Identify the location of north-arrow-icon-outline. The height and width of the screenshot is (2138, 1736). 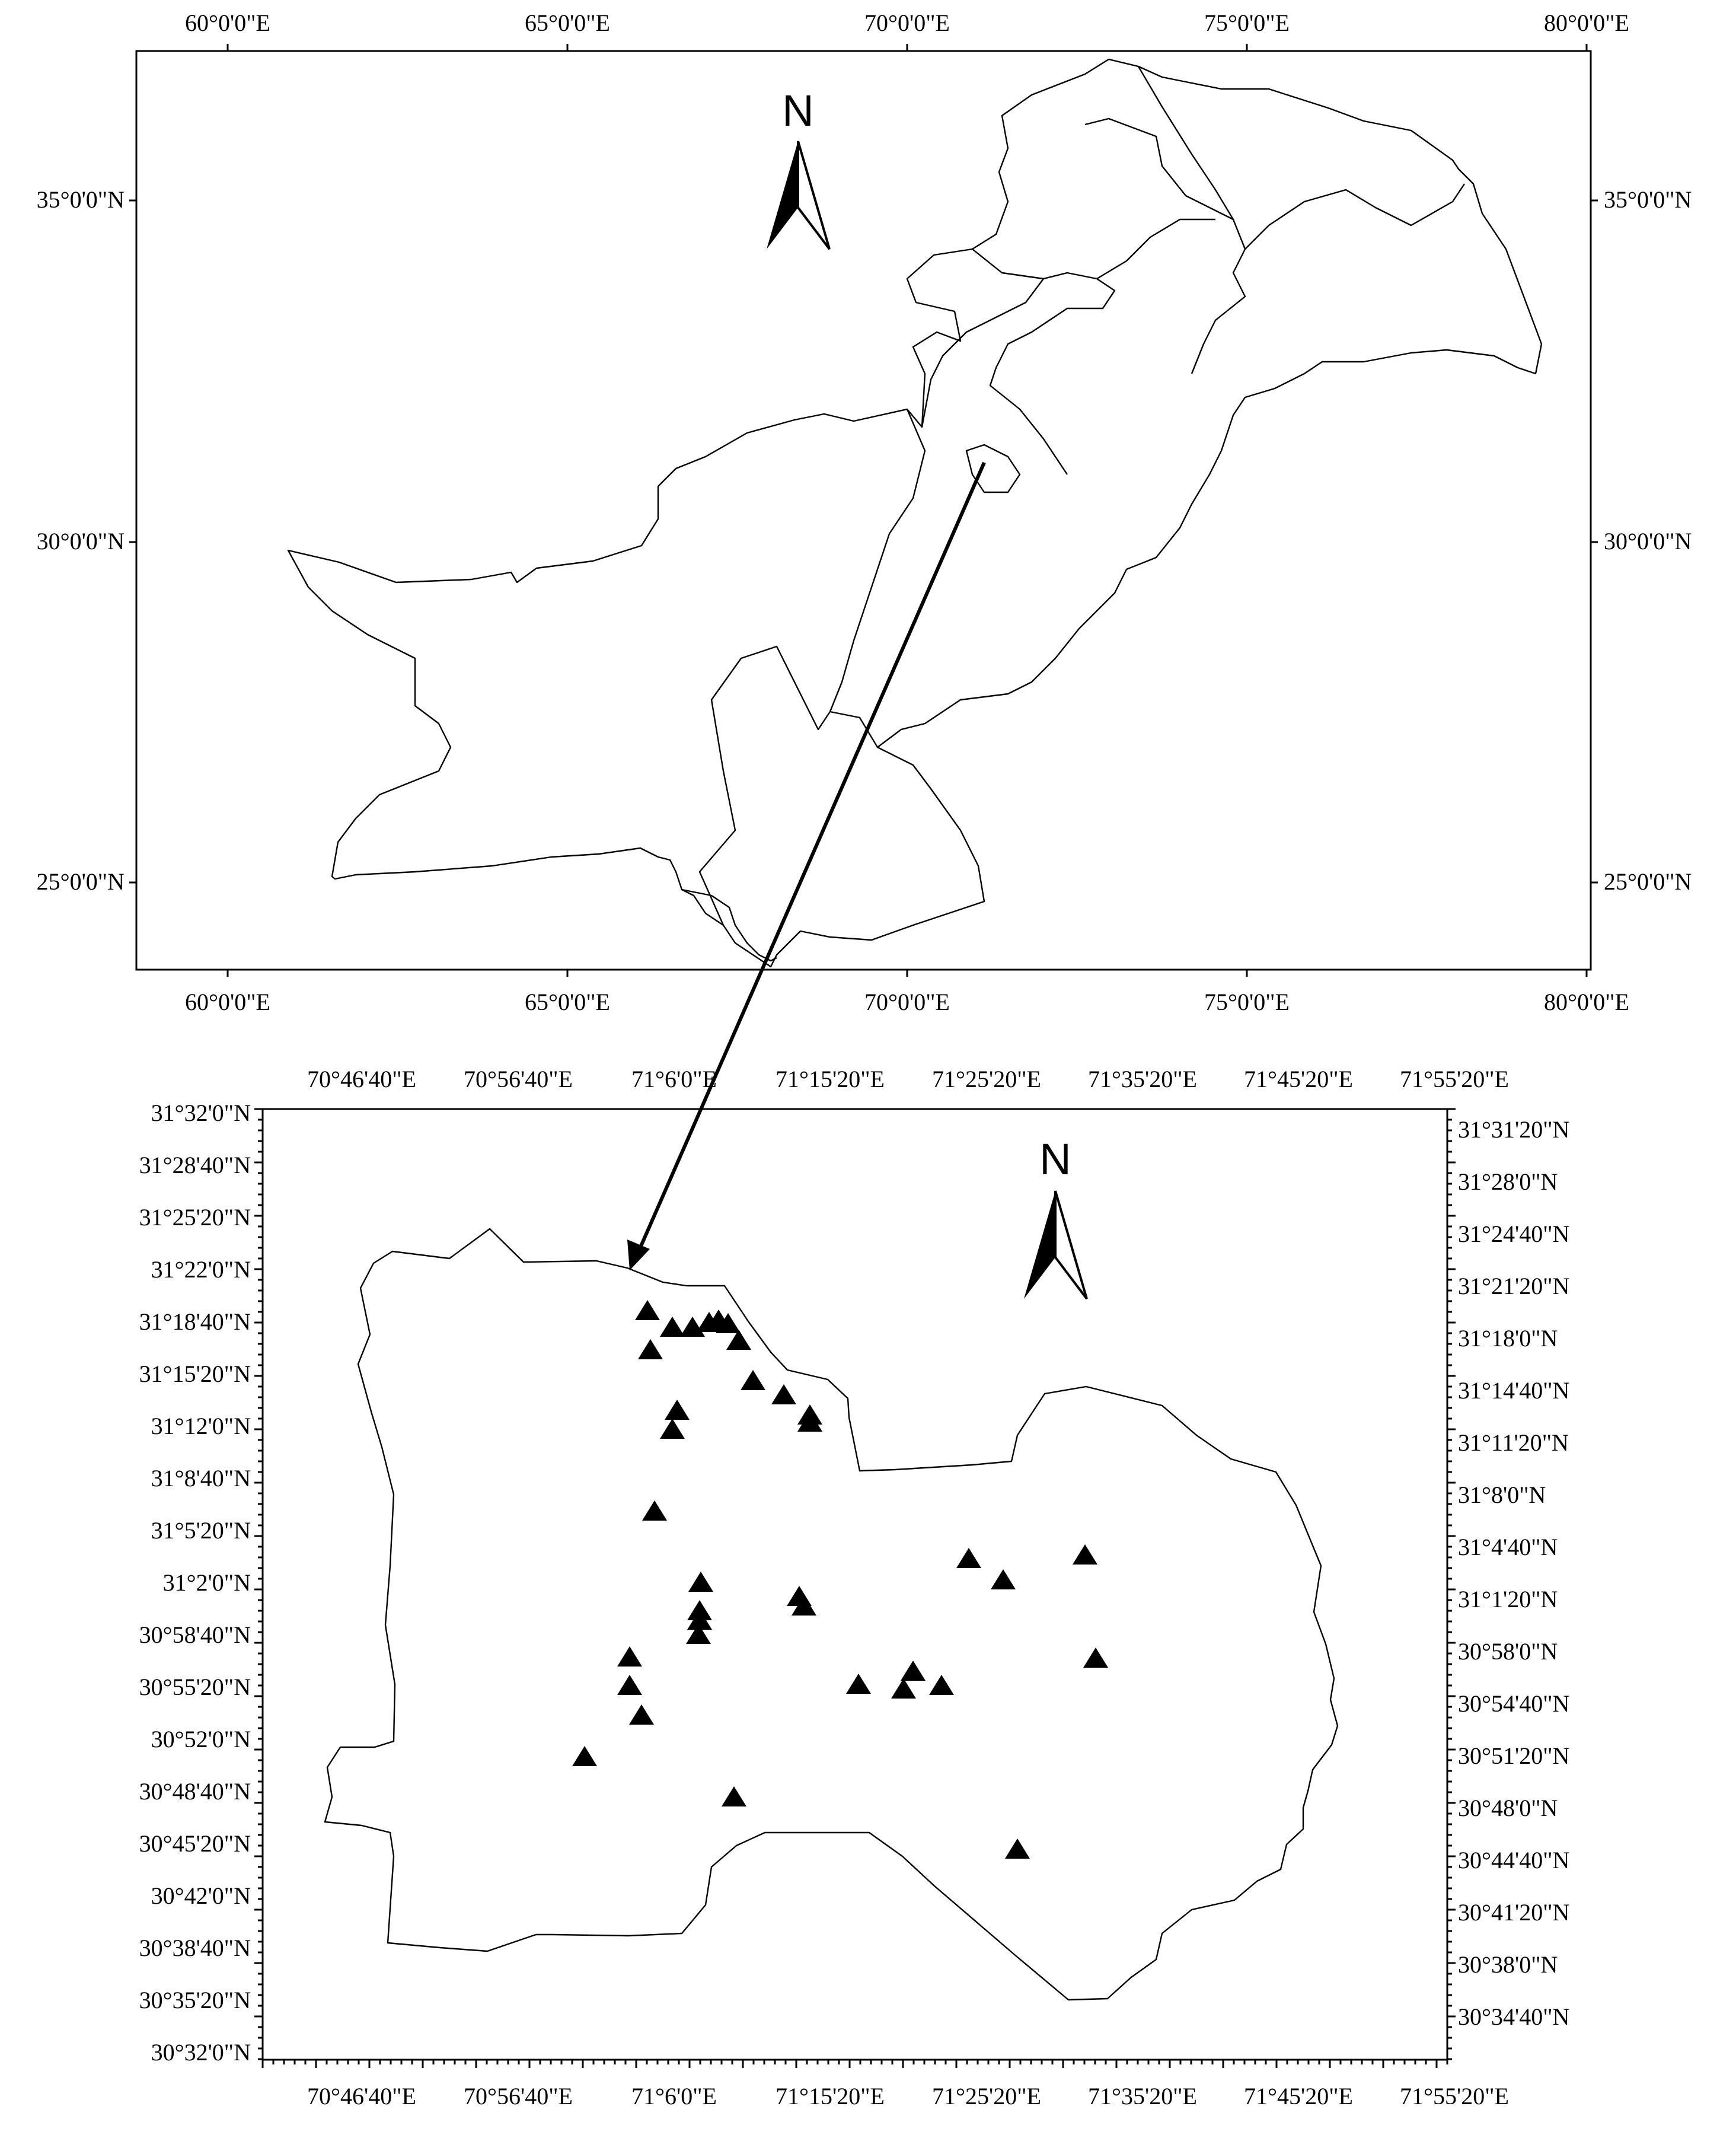
(1071, 1245).